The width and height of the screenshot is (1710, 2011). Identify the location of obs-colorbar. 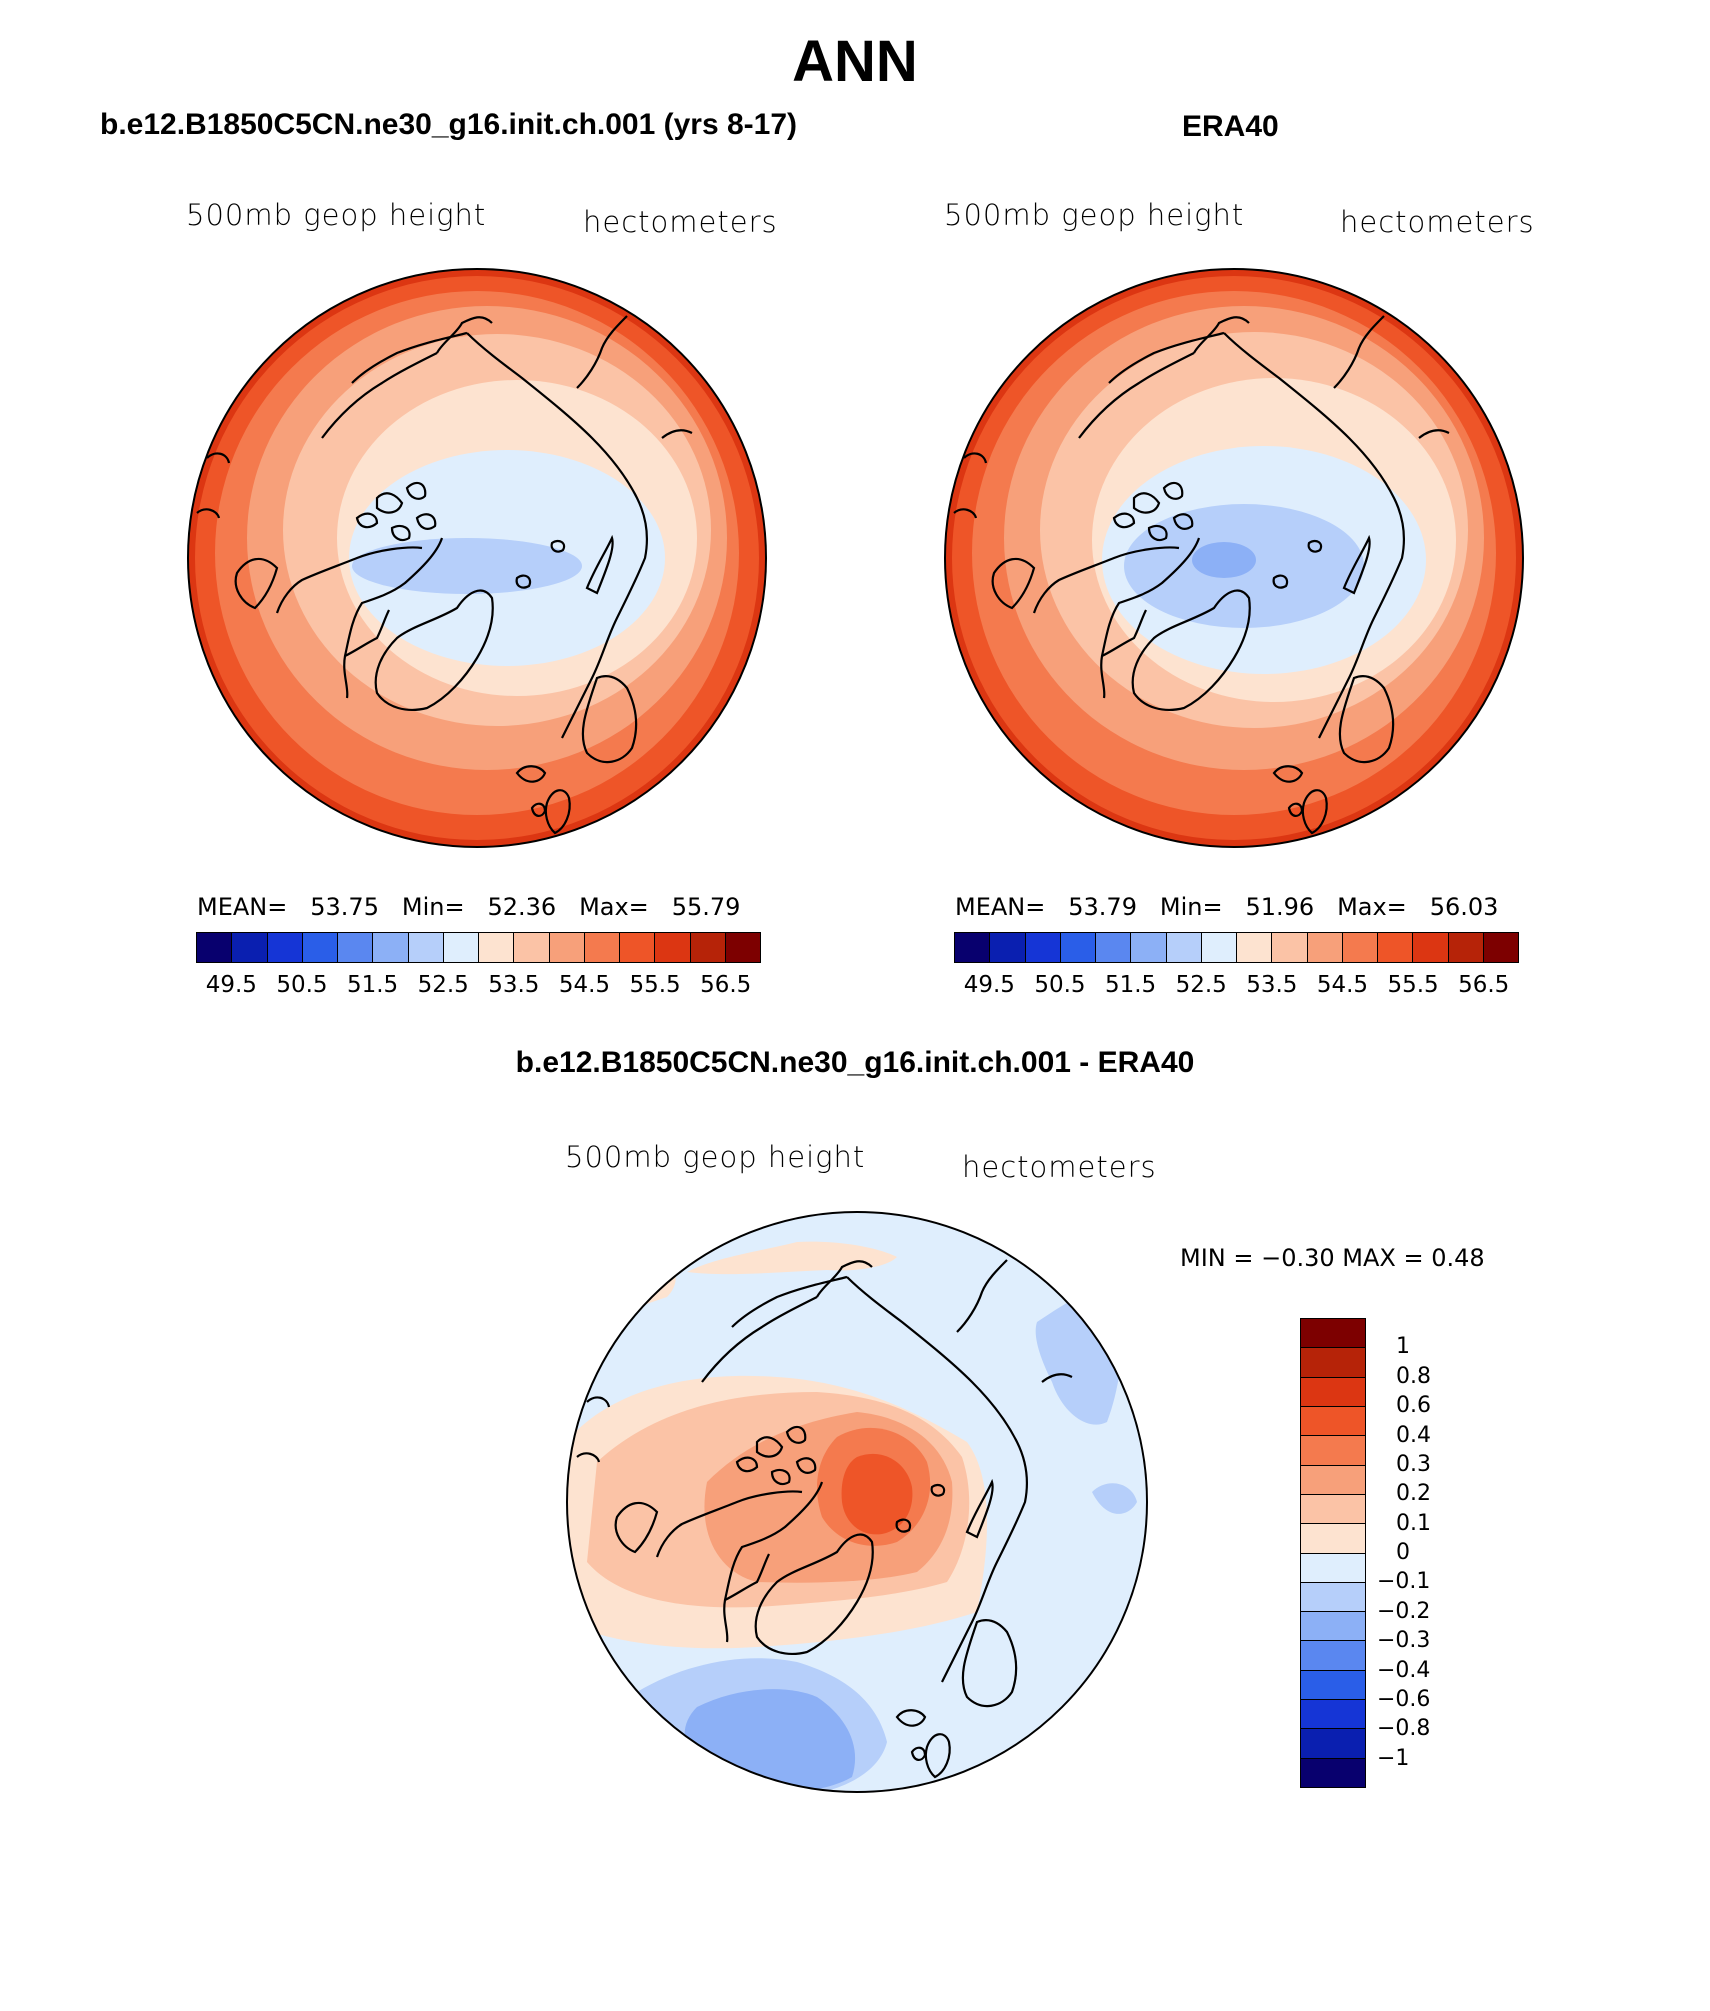
(1236, 947).